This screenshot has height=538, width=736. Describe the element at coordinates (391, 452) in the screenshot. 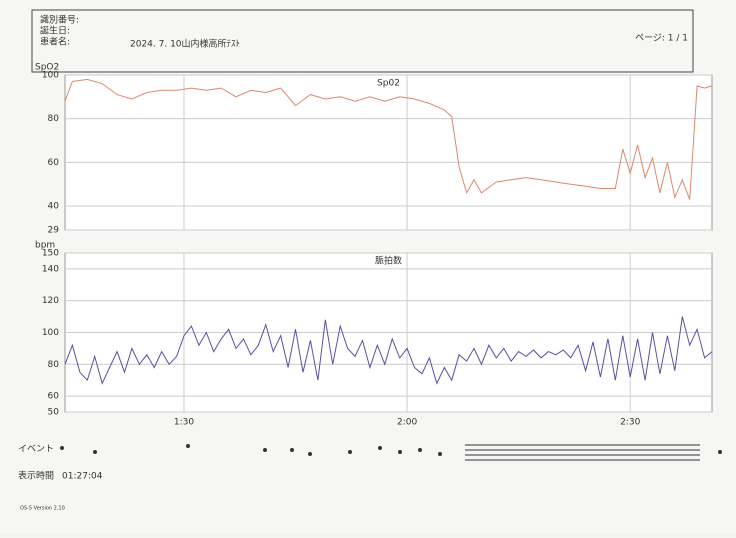

I see `event-marks` at that location.